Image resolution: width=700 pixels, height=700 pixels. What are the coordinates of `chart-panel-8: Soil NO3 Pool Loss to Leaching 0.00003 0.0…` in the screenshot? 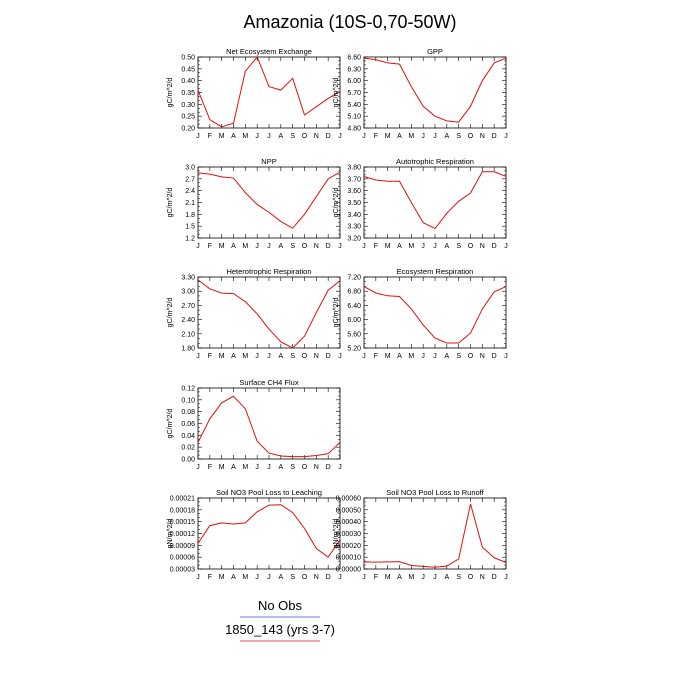 It's located at (254, 534).